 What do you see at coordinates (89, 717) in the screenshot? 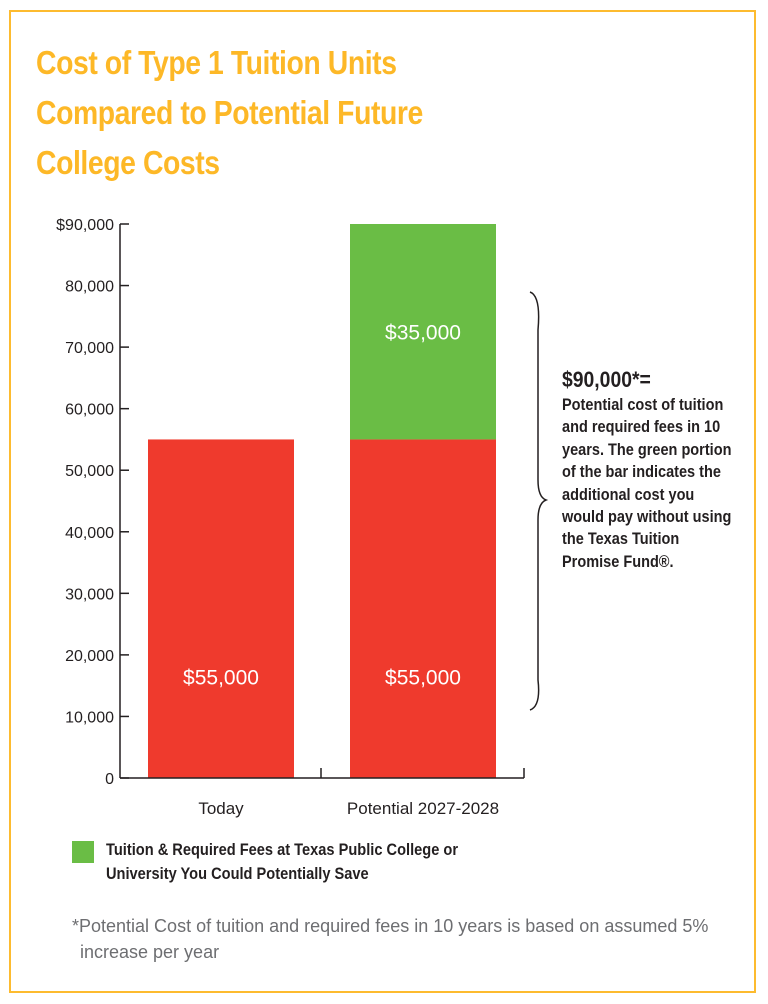
I see `y-tick-label: 10,000` at bounding box center [89, 717].